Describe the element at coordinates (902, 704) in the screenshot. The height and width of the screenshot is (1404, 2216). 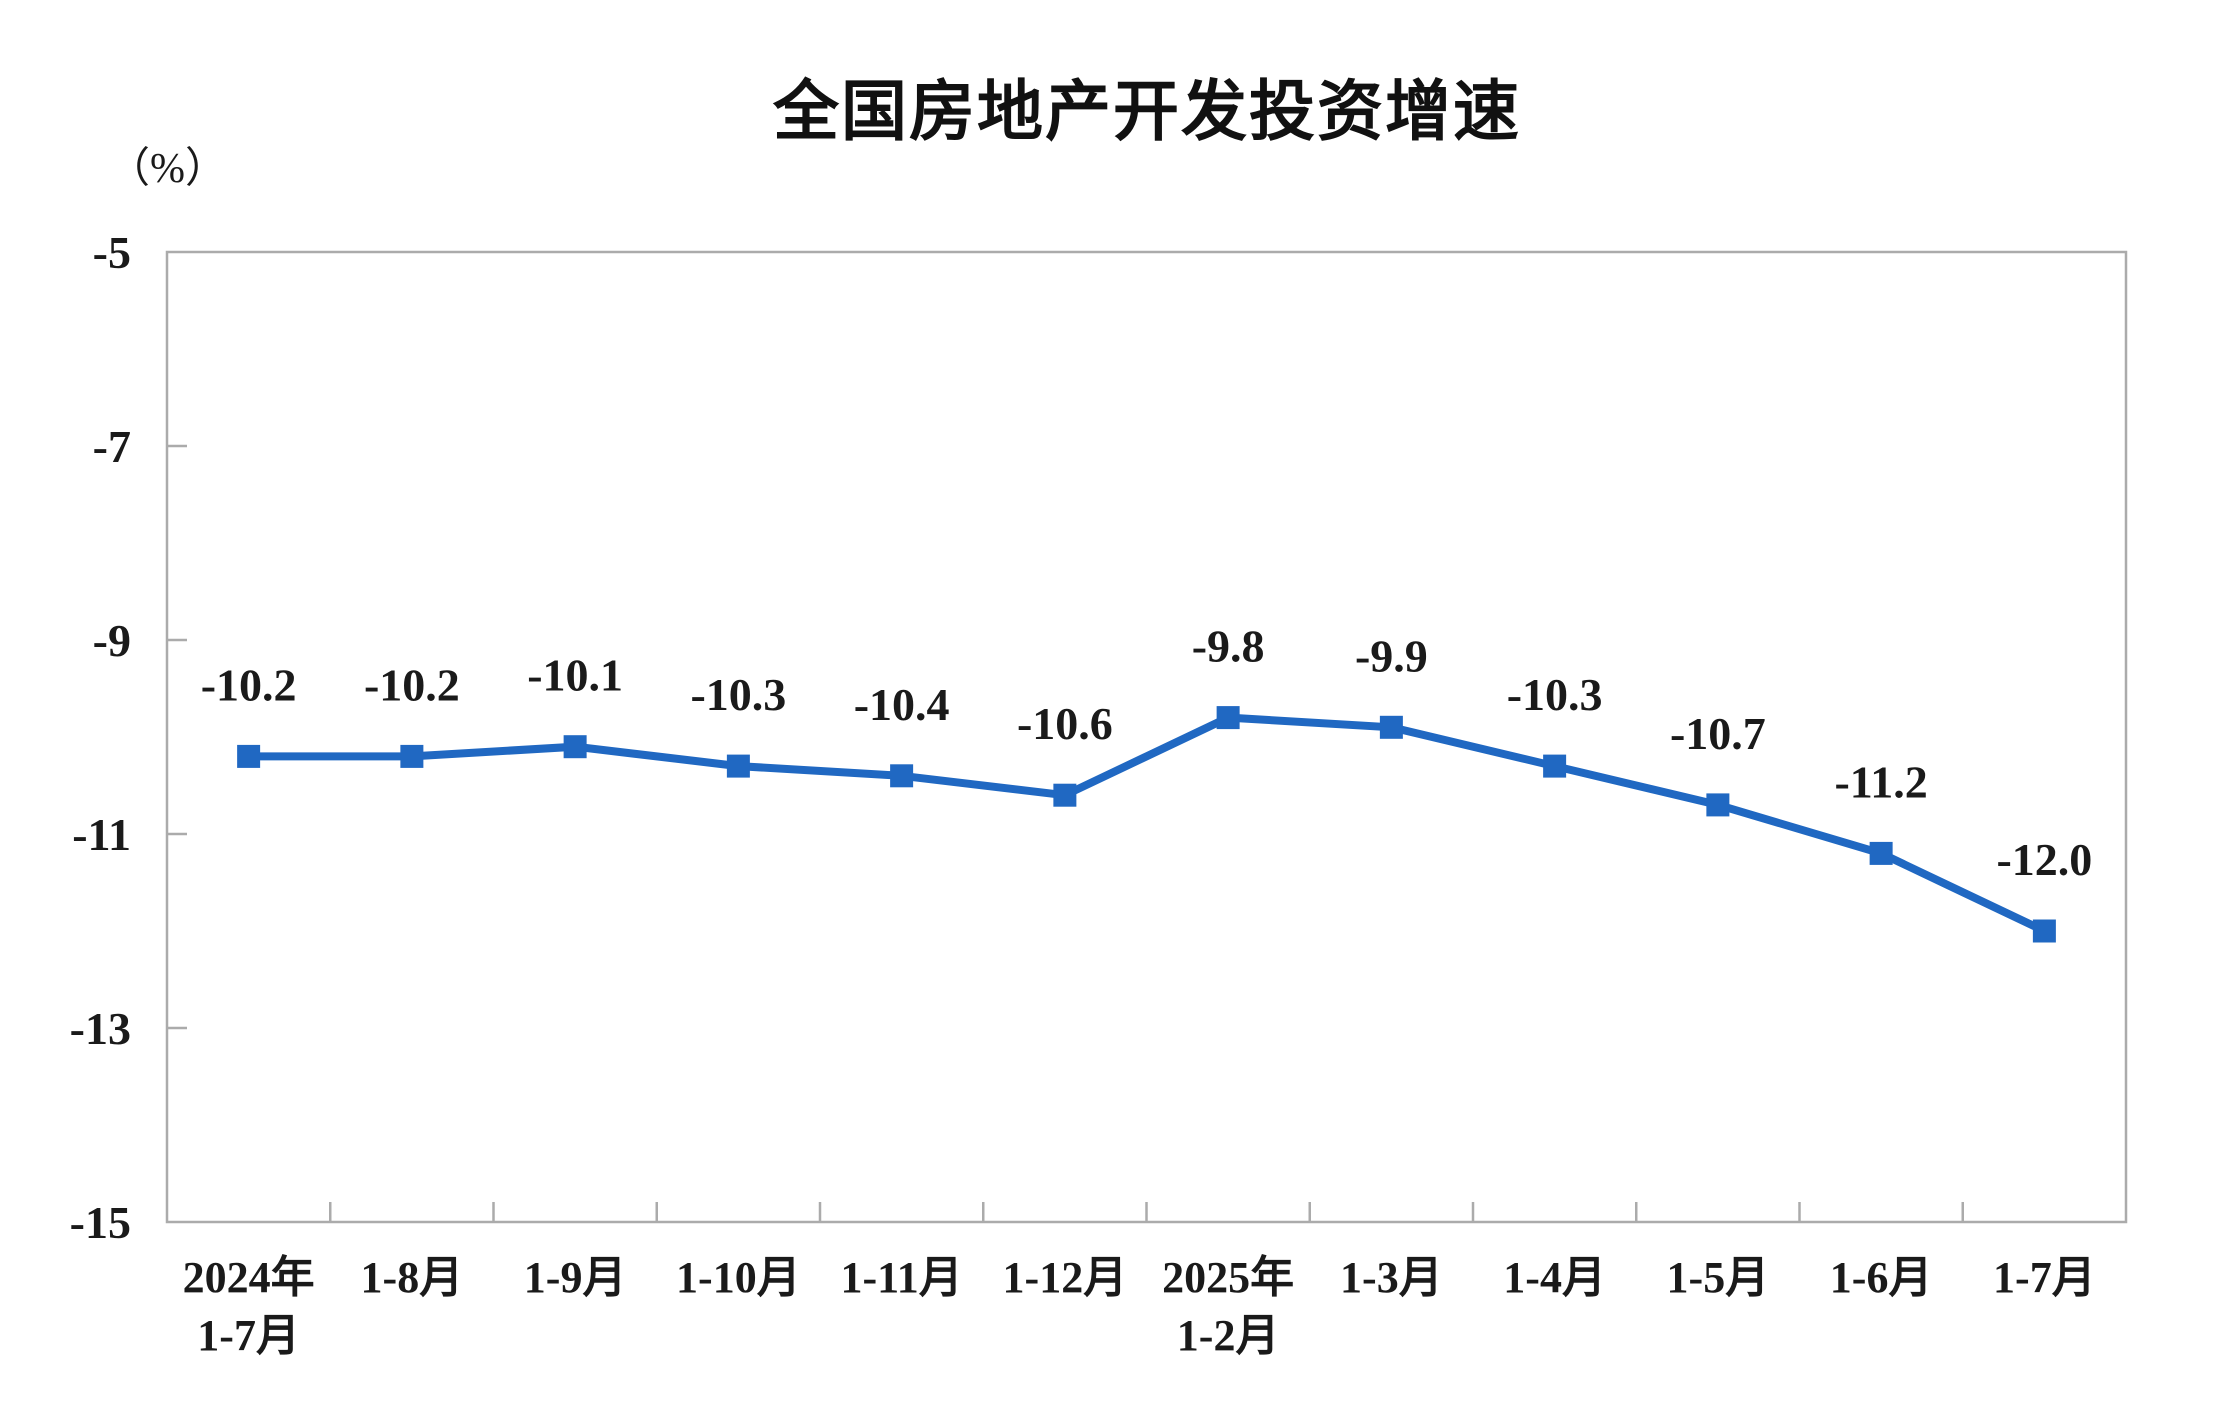
I see `data-point-label: -10.4` at that location.